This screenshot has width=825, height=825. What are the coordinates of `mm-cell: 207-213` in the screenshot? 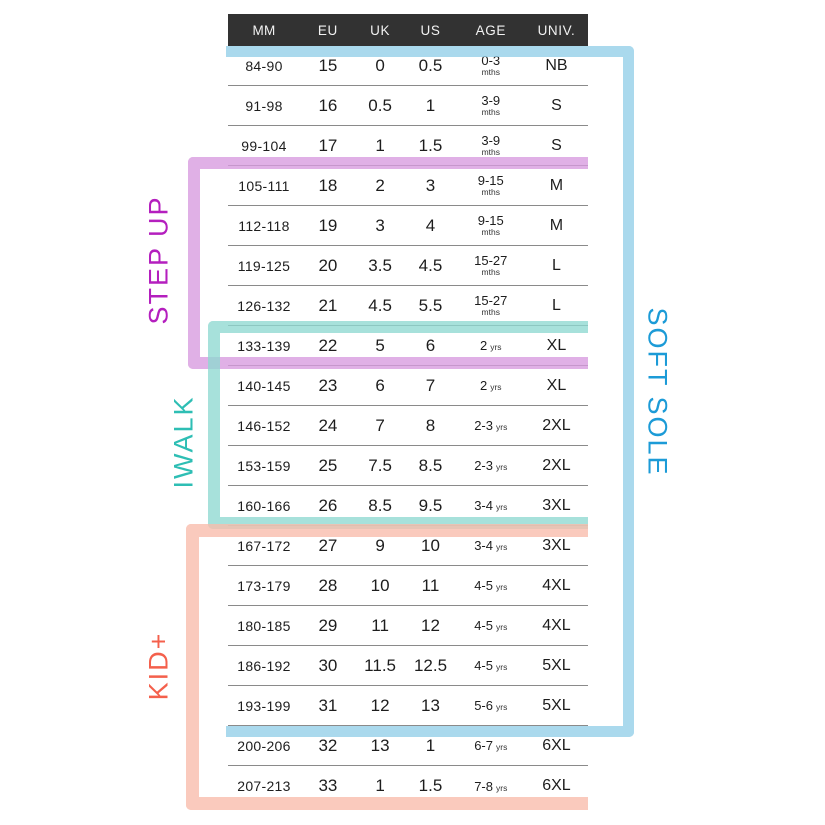 It's located at (264, 786).